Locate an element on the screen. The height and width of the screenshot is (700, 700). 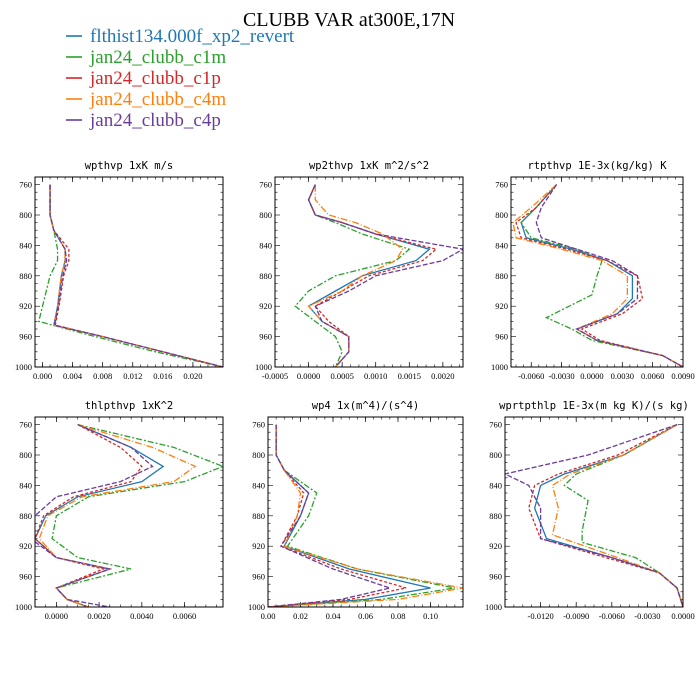
x-tick-label: 0.0030 is located at coordinates (622, 376).